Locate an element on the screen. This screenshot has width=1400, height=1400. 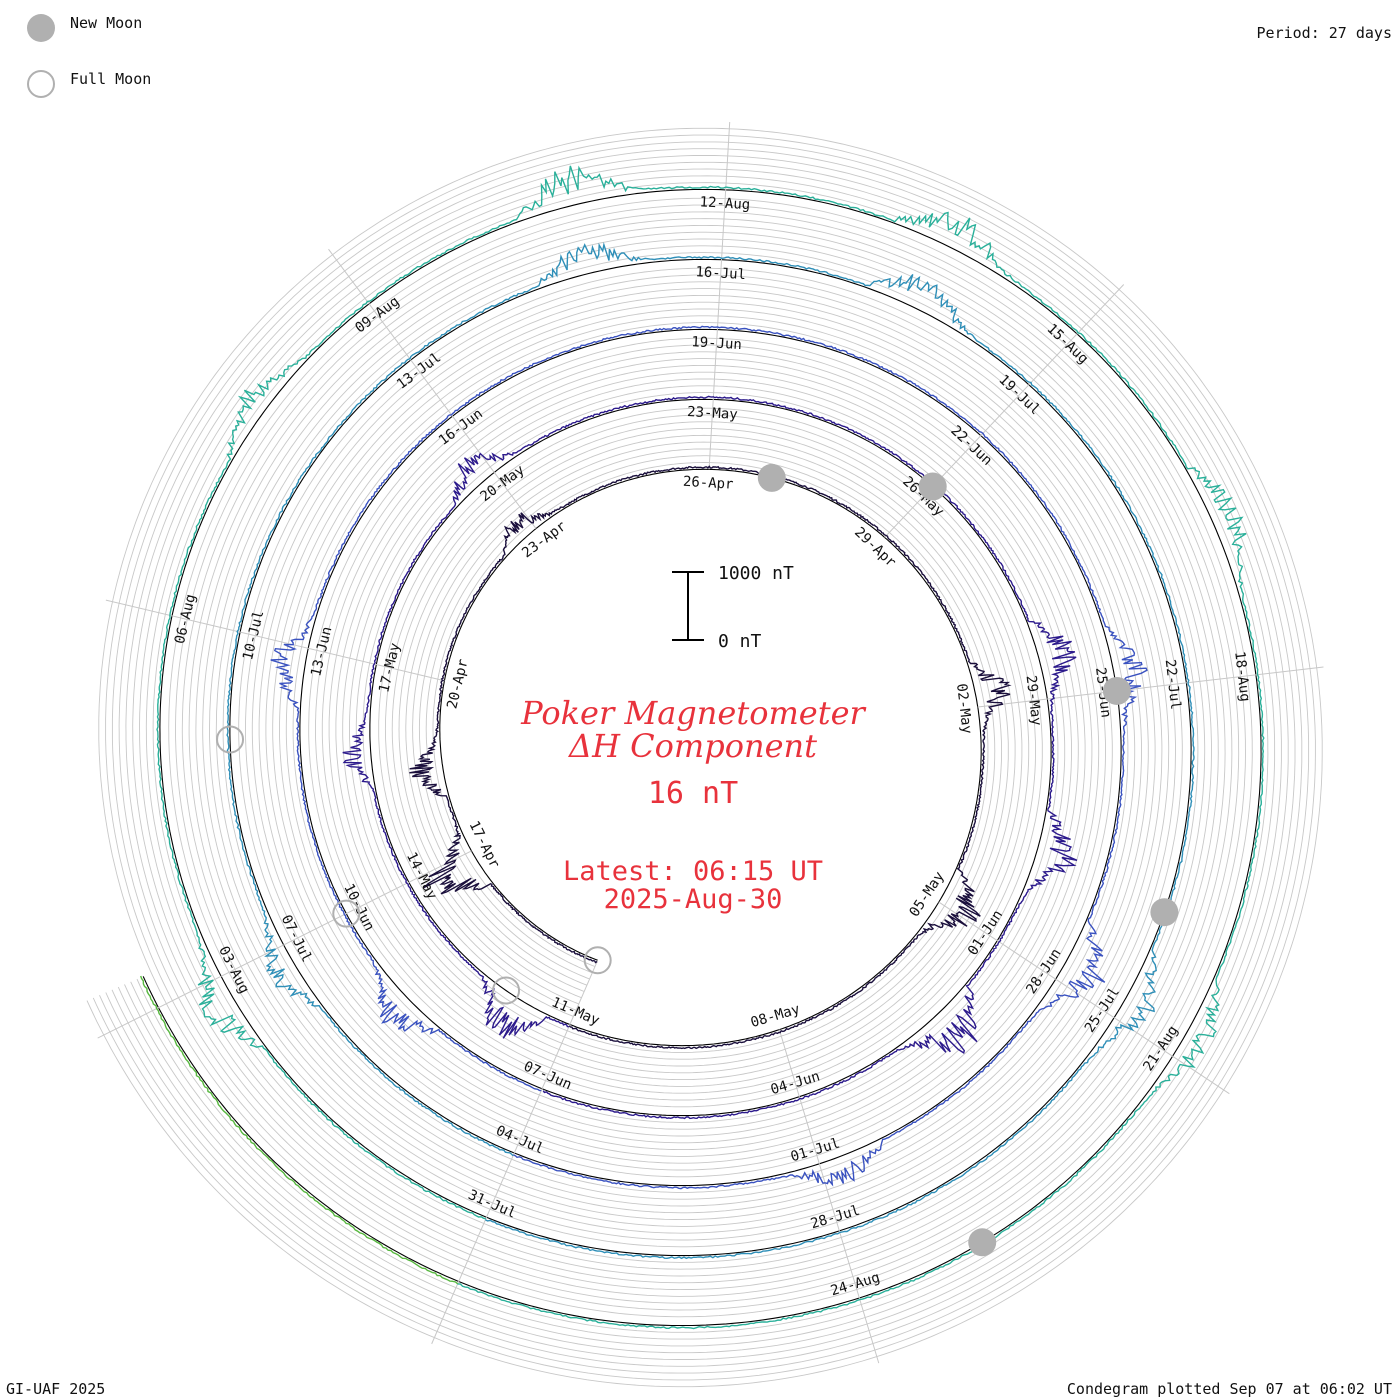
date-label: 16-Jun is located at coordinates (461, 427).